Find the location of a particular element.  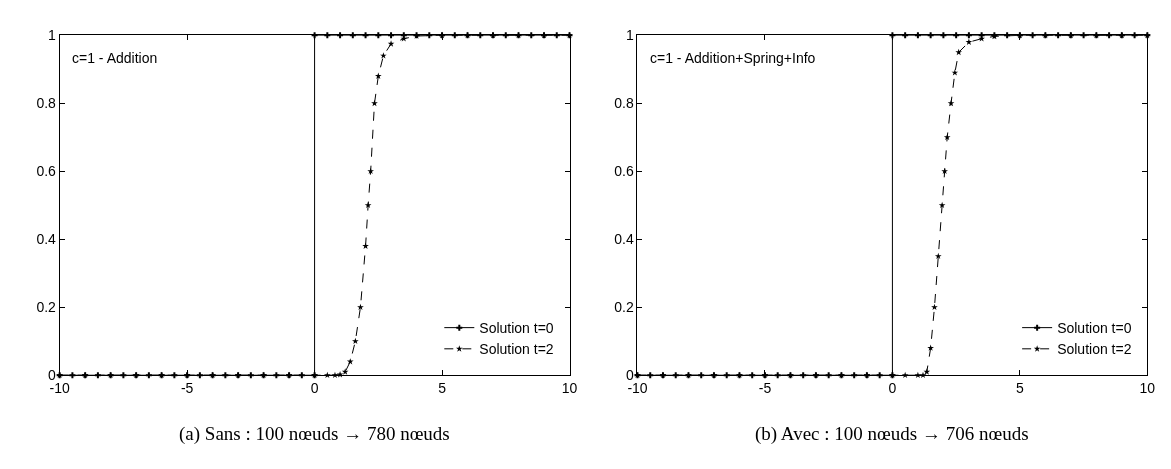

annotation: c=1 - Addition+Spring+Info is located at coordinates (733, 58).